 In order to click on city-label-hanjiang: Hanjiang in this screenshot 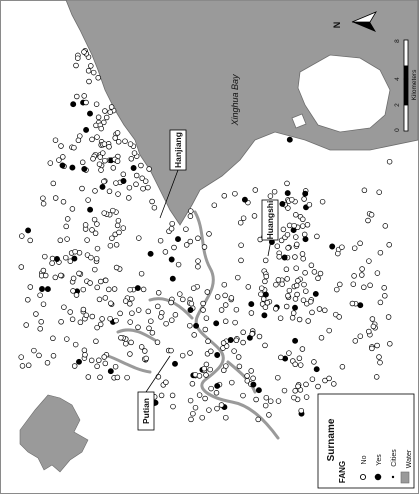, I will do `click(178, 150)`.